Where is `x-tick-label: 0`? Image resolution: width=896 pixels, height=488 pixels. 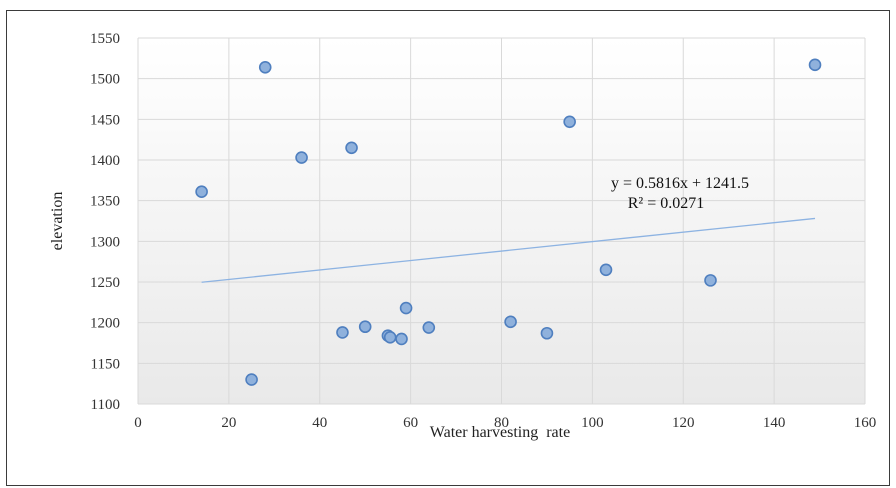
x-tick-label: 0 is located at coordinates (138, 423).